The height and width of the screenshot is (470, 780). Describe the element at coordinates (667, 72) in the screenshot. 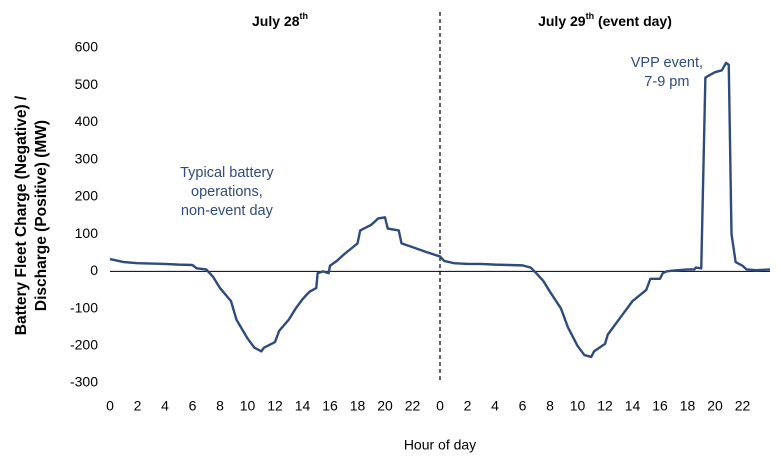

I see `annotation: VPP event, 7-9 pm` at that location.